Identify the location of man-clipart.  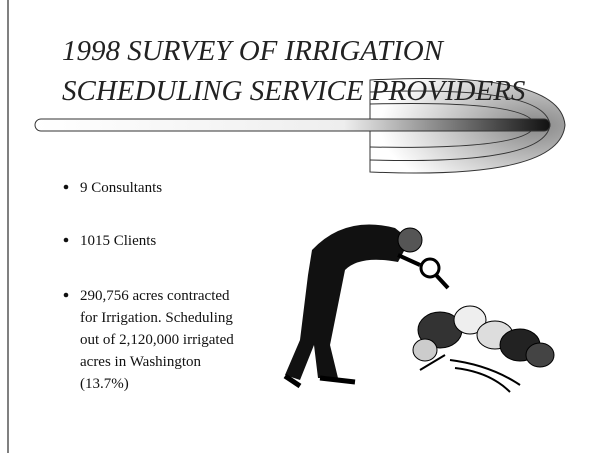
(366, 306).